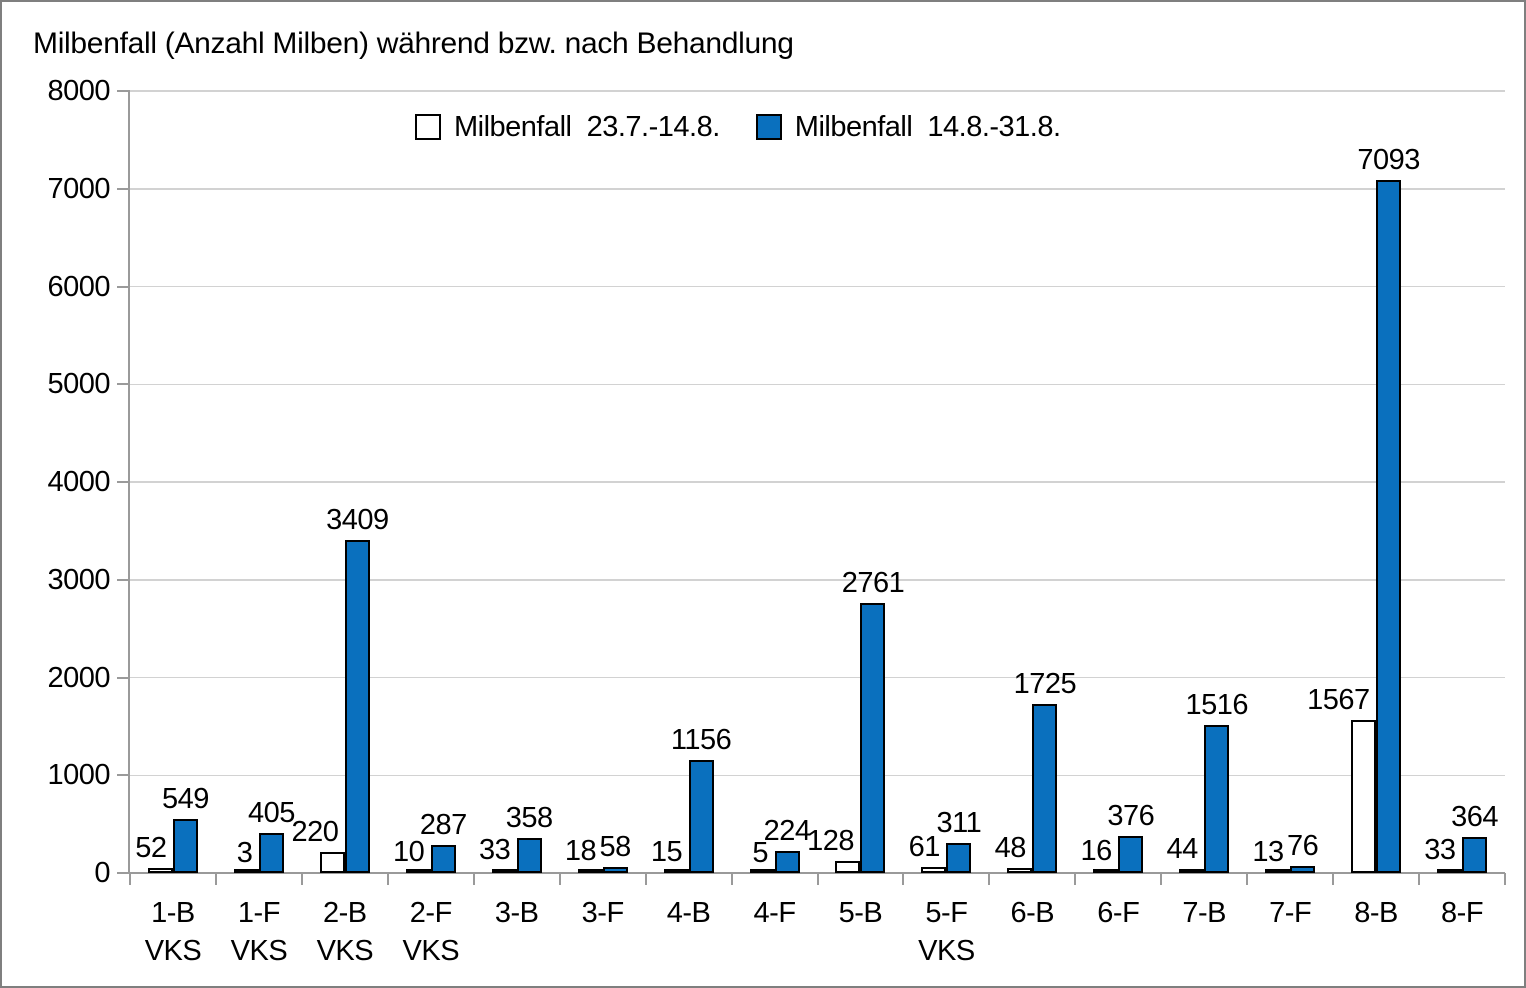  I want to click on bar-1-F-series1, so click(246, 871).